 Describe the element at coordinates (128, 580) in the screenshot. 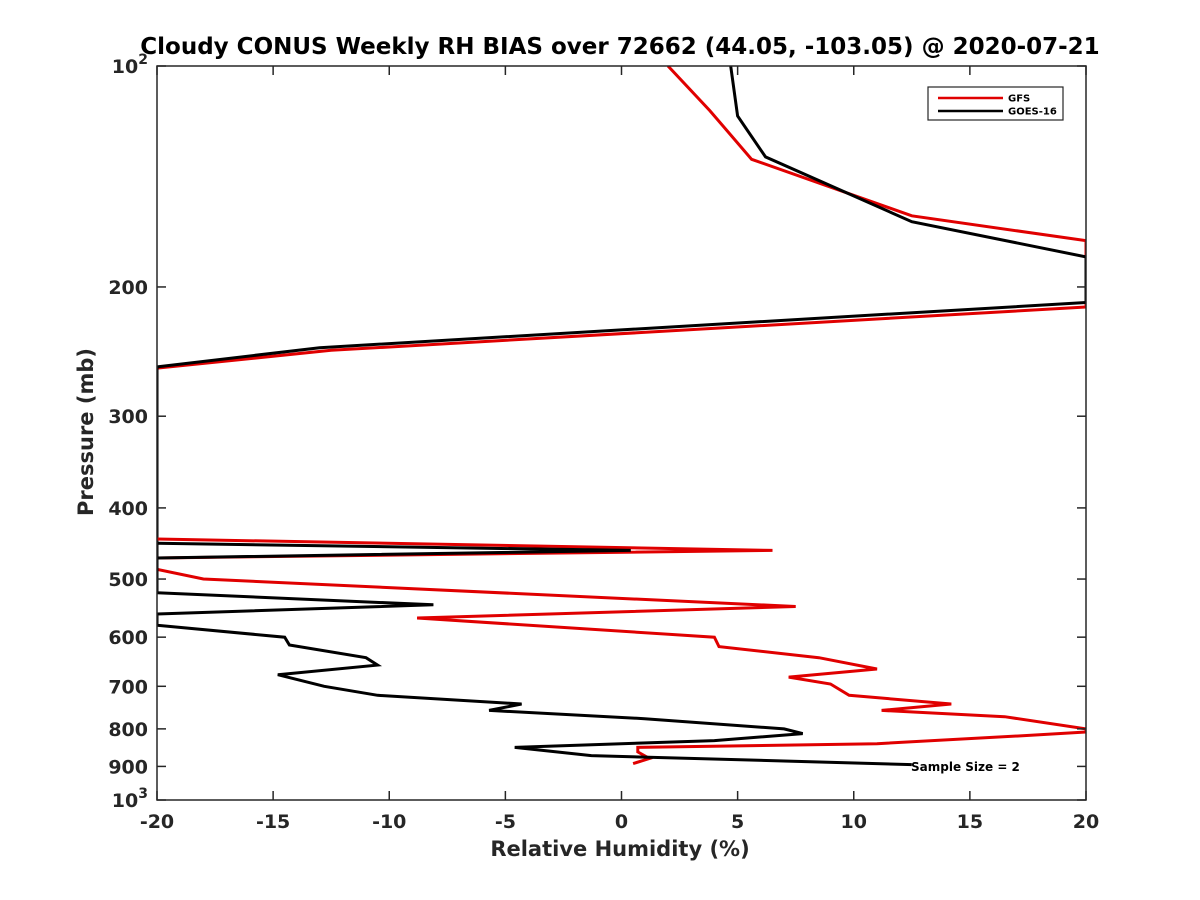

I see `y-tick-label: 500` at that location.